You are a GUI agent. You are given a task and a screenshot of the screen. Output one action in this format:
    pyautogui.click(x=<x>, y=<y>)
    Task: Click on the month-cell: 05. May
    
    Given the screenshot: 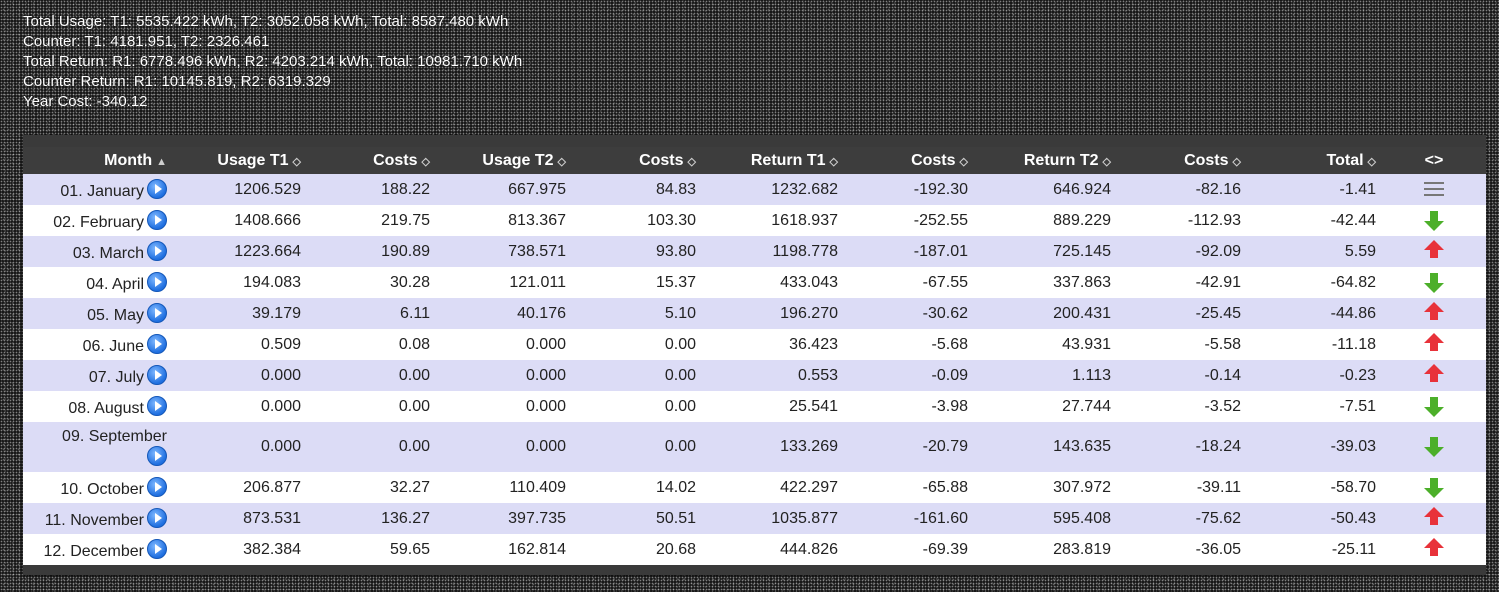 What is the action you would take?
    pyautogui.click(x=98, y=313)
    